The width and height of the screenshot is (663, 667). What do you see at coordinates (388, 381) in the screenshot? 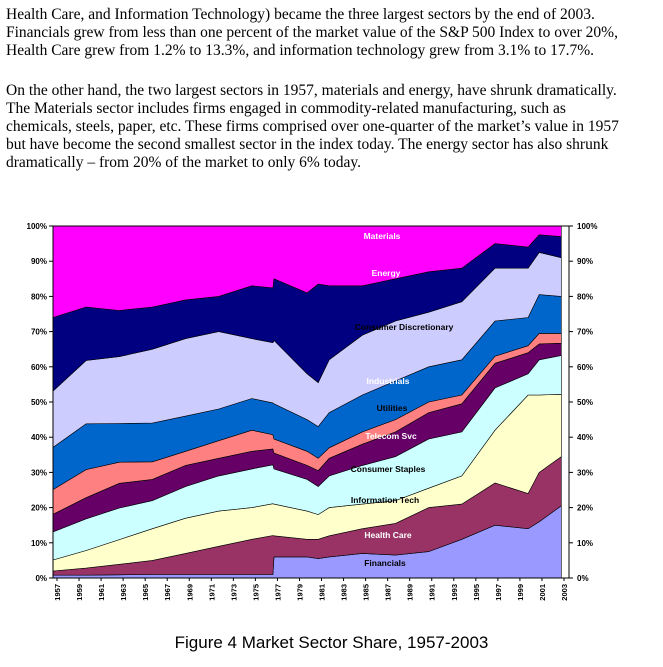
I see `series-label-industrials: Industrials` at bounding box center [388, 381].